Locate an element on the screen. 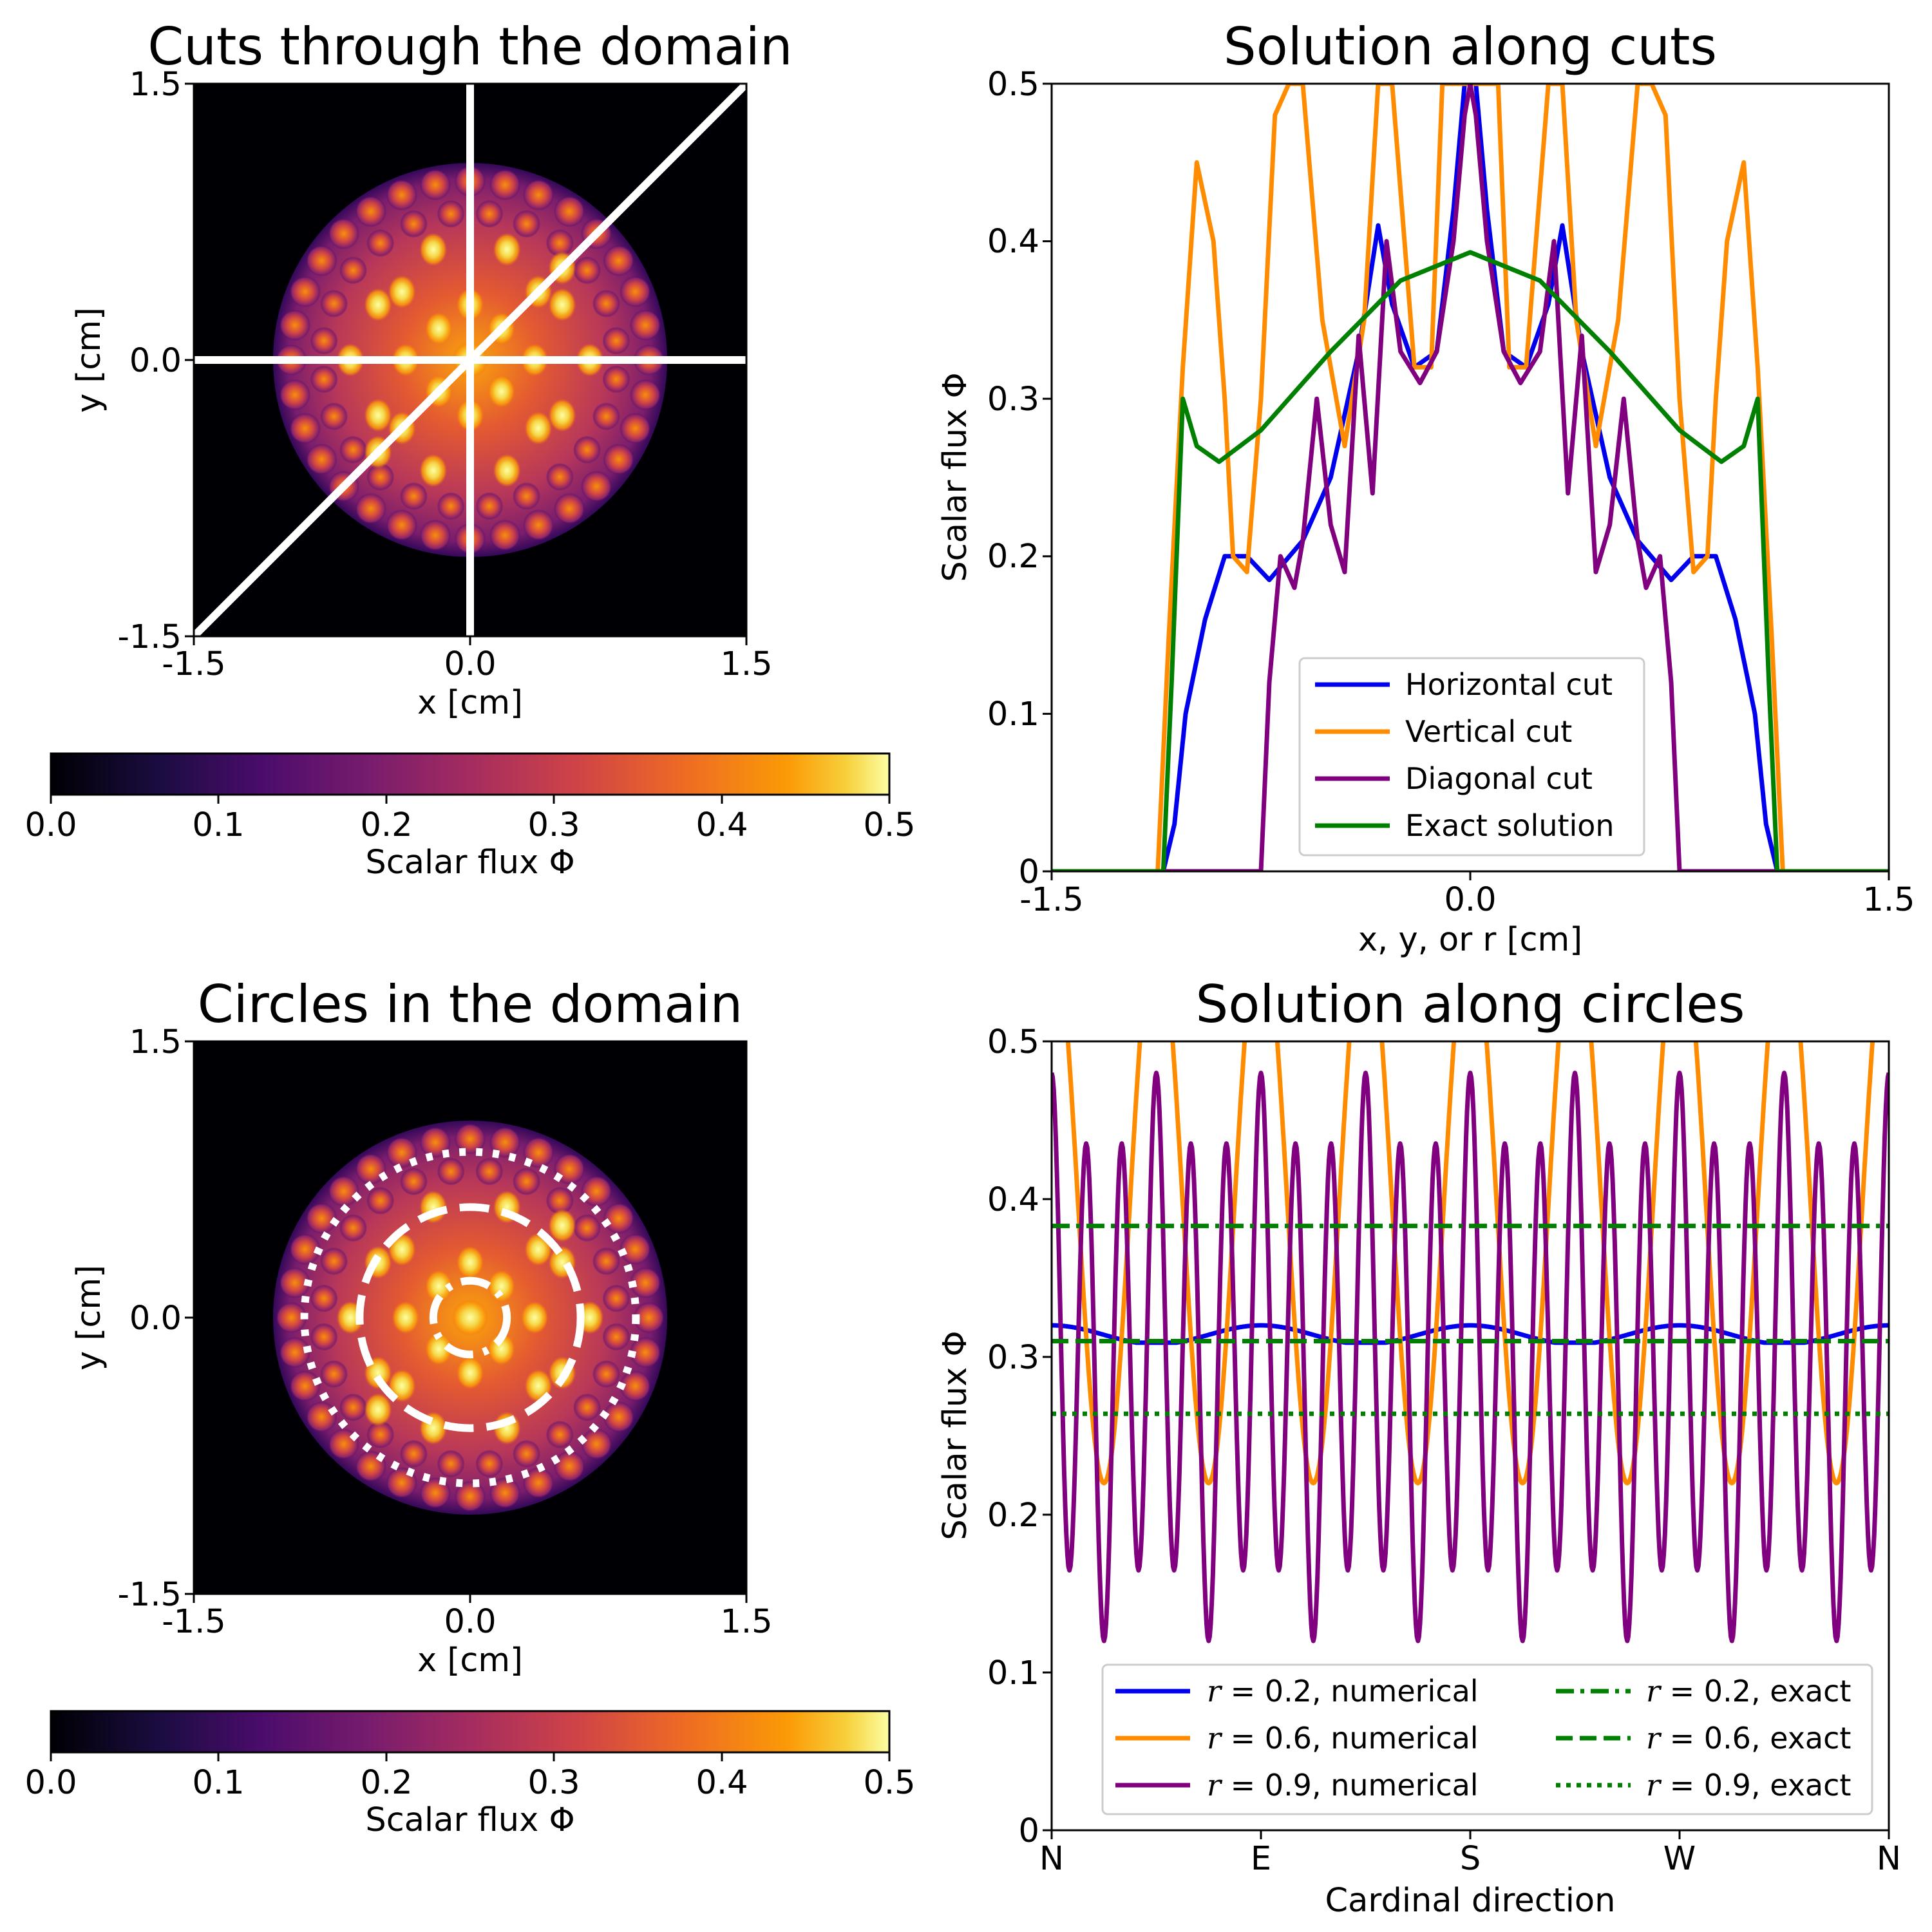  sample-circle-r-0.2 is located at coordinates (470, 1318).